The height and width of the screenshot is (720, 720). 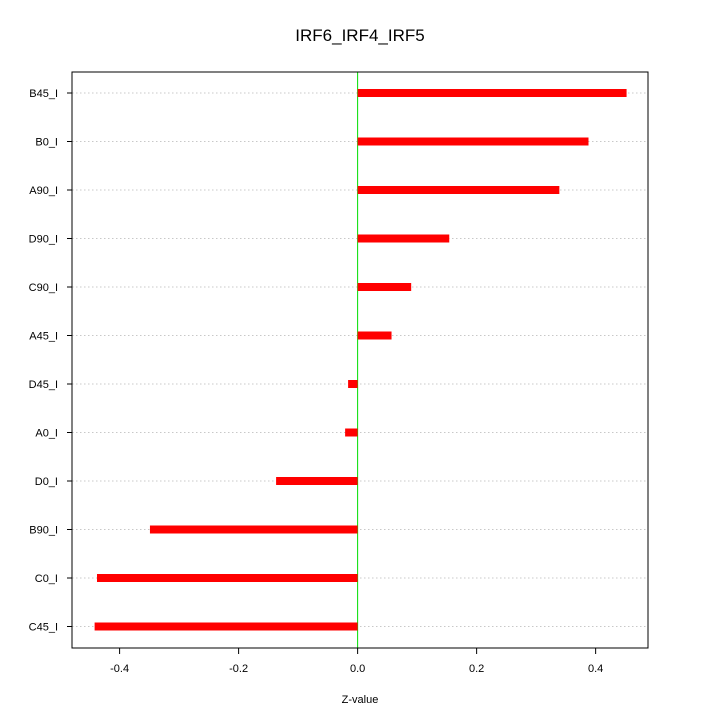 What do you see at coordinates (595, 669) in the screenshot?
I see `x-tick-label: 0.4` at bounding box center [595, 669].